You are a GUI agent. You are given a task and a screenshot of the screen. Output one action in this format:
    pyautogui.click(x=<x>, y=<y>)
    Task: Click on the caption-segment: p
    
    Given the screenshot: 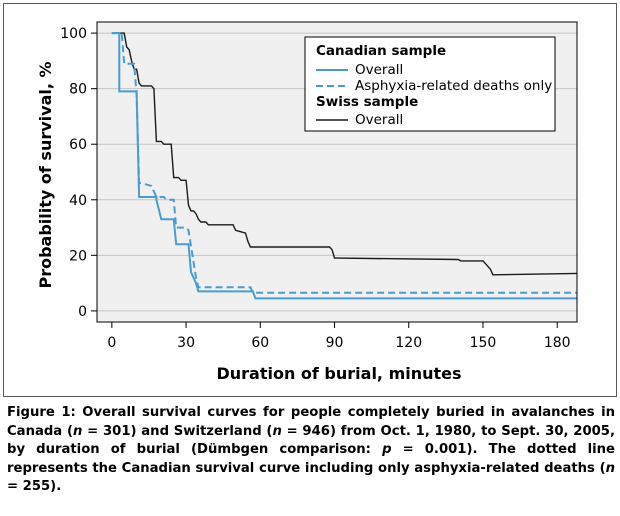 What is the action you would take?
    pyautogui.click(x=387, y=449)
    